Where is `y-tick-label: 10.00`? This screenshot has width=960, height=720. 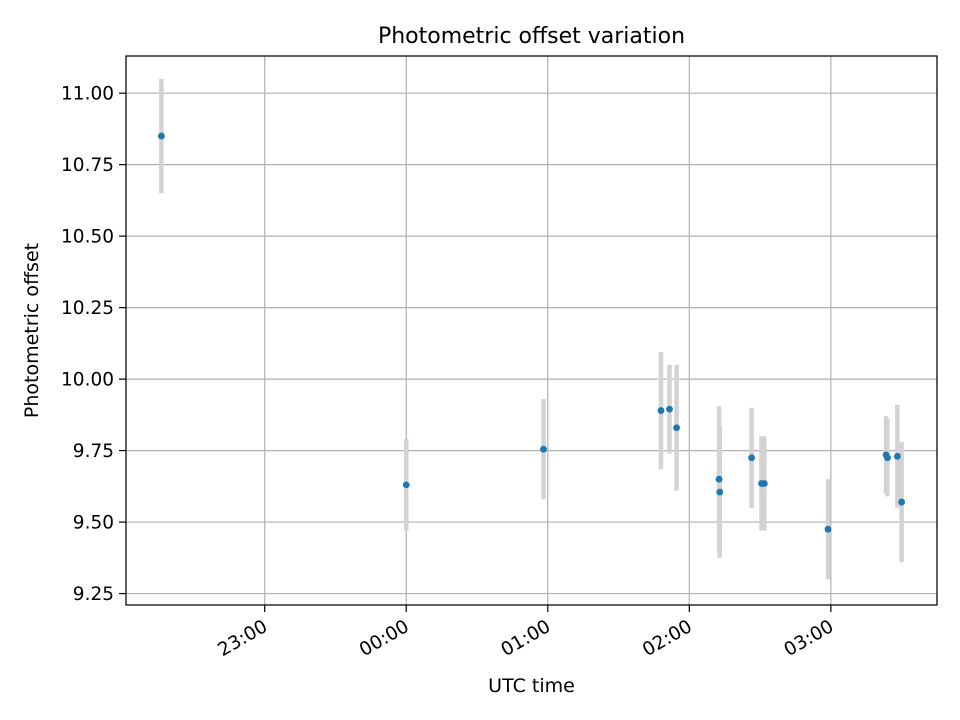
y-tick-label: 10.00 is located at coordinates (87, 380).